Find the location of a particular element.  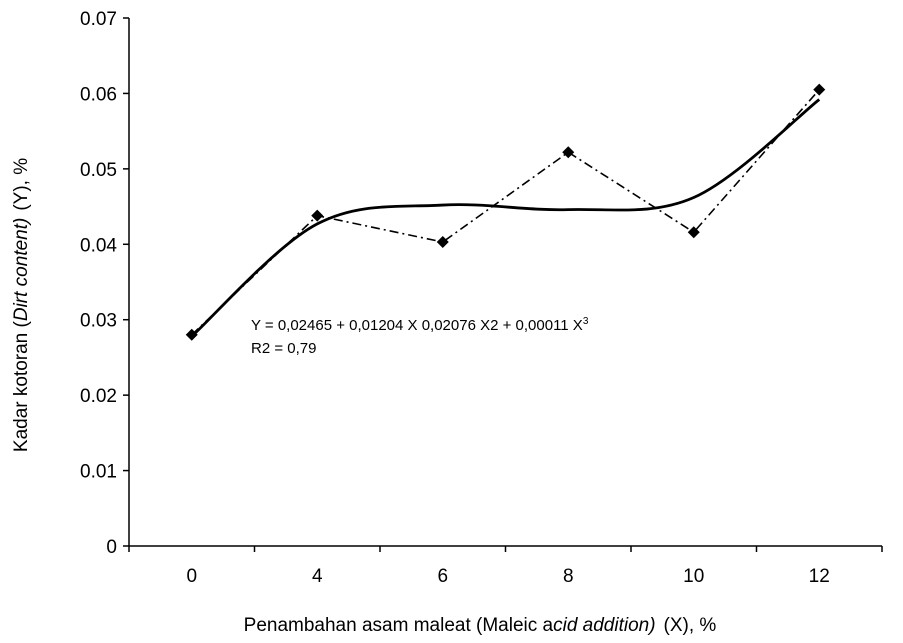

y-axis-title: Kadar kotoran (Dirt content)(Y), % is located at coordinates (21, 305).